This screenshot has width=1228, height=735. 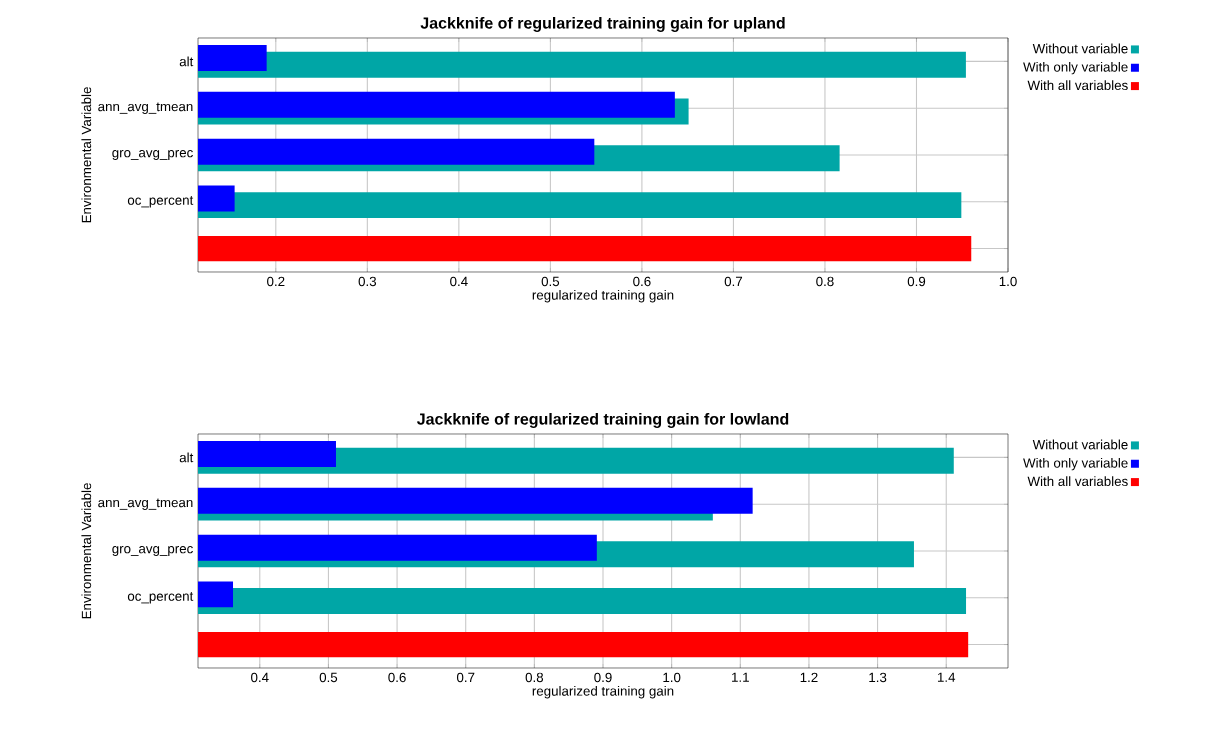 I want to click on x-tick-label: 1.1, so click(x=740, y=677).